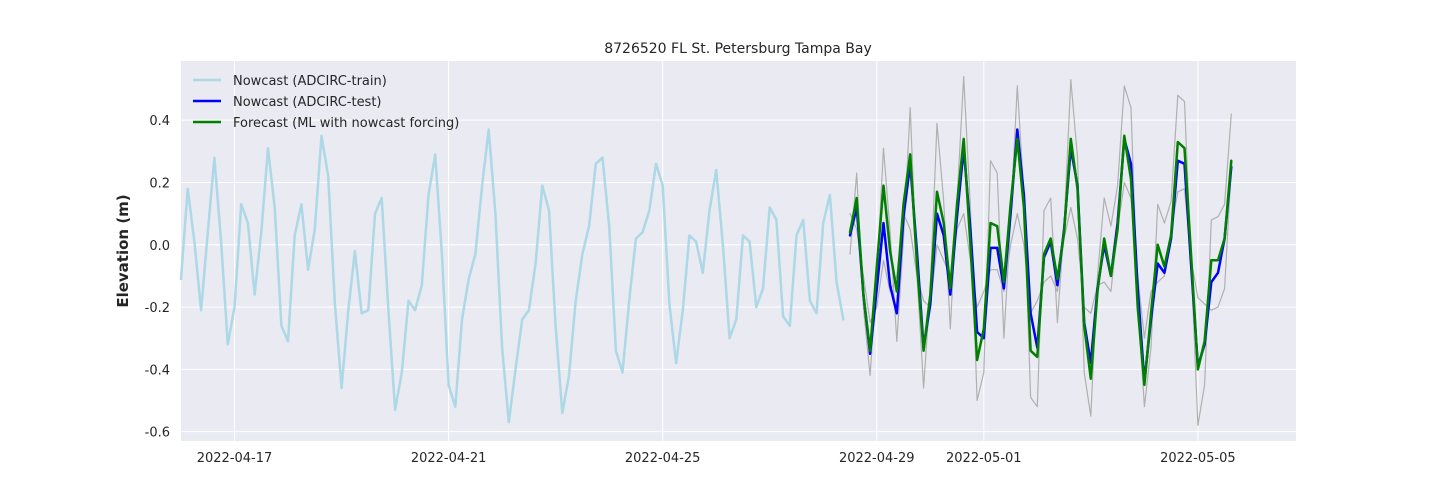 This screenshot has height=504, width=1440. Describe the element at coordinates (123, 250) in the screenshot. I see `y-axis-label: Elevation (m)` at that location.